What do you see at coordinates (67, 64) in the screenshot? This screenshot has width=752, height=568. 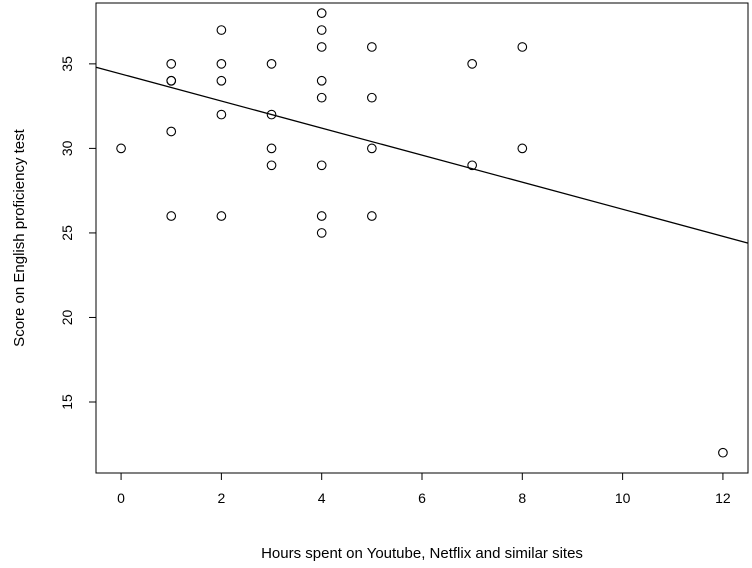 I see `y-tick-label: 35` at bounding box center [67, 64].